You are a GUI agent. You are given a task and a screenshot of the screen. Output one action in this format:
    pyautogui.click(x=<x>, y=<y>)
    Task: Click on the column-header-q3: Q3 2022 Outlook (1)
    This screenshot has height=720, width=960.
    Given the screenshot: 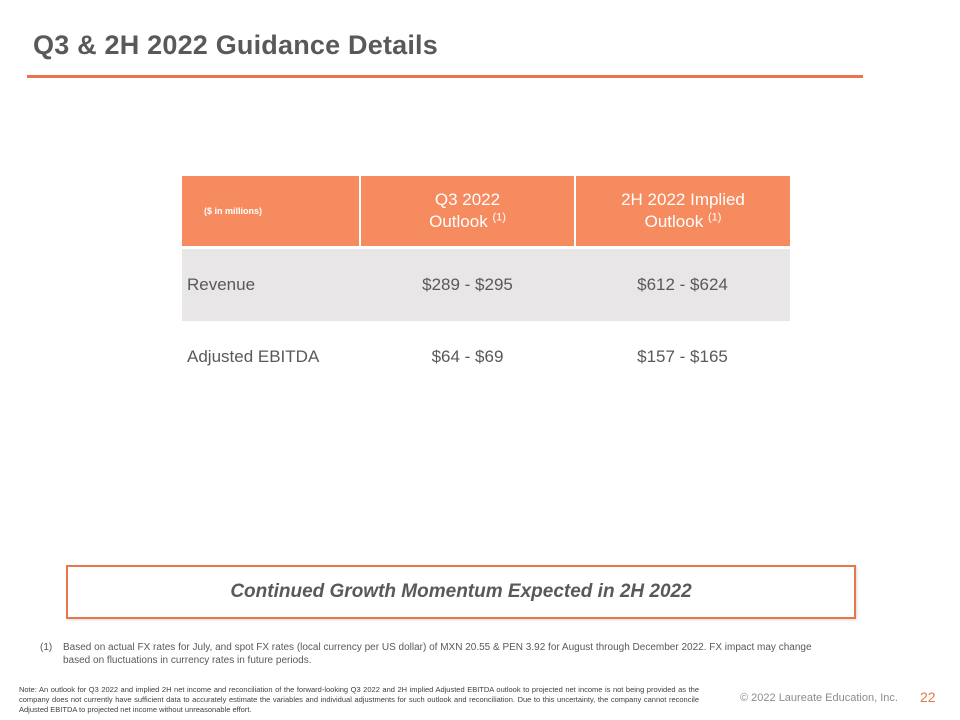 What is the action you would take?
    pyautogui.click(x=467, y=212)
    